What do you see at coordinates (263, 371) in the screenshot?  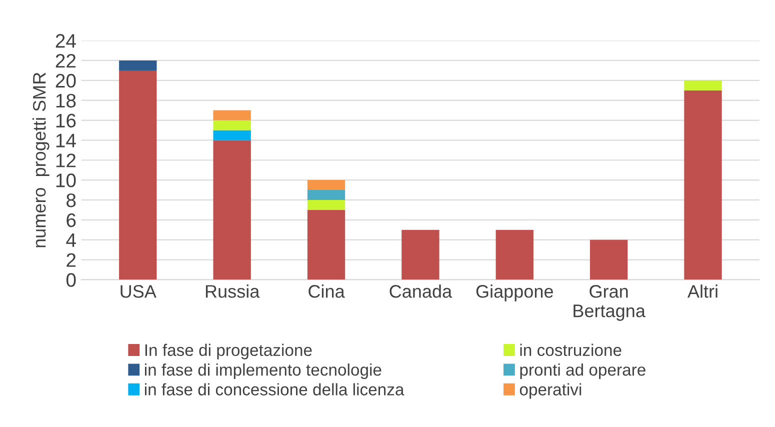 I see `legend-label: in fase di implemento tecnologie` at bounding box center [263, 371].